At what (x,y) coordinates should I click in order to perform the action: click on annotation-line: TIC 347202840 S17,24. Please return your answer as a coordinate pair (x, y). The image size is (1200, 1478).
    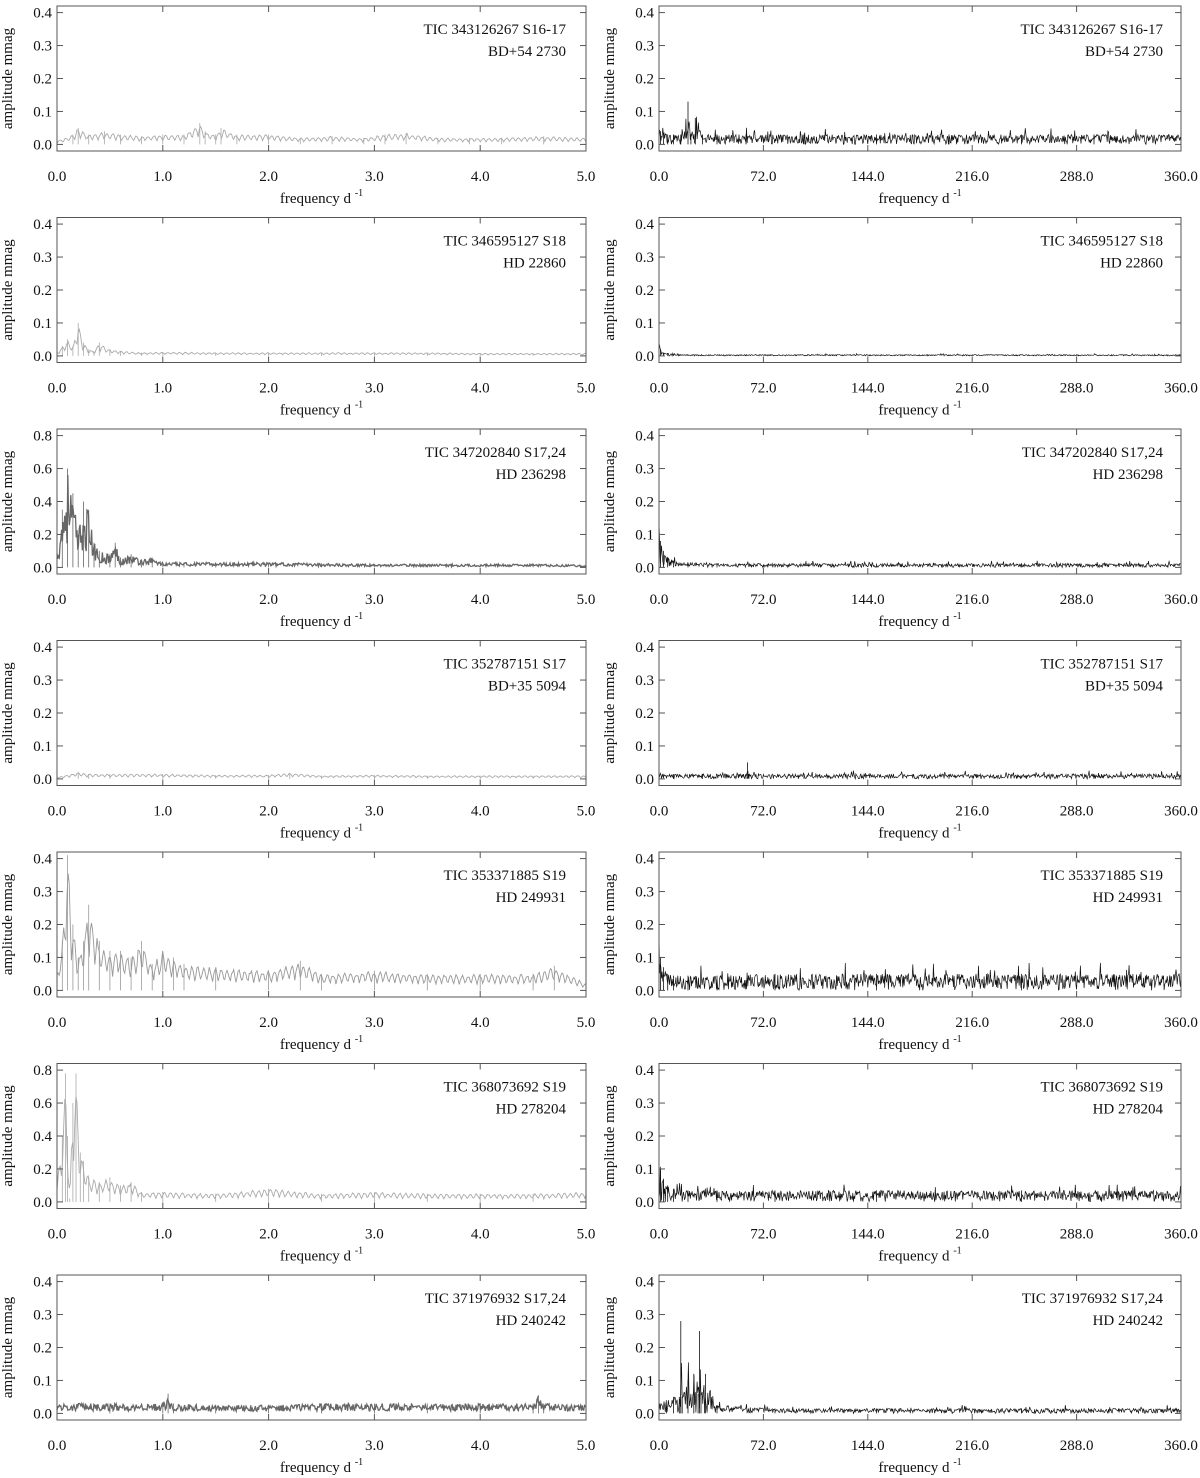
    Looking at the image, I should click on (1093, 453).